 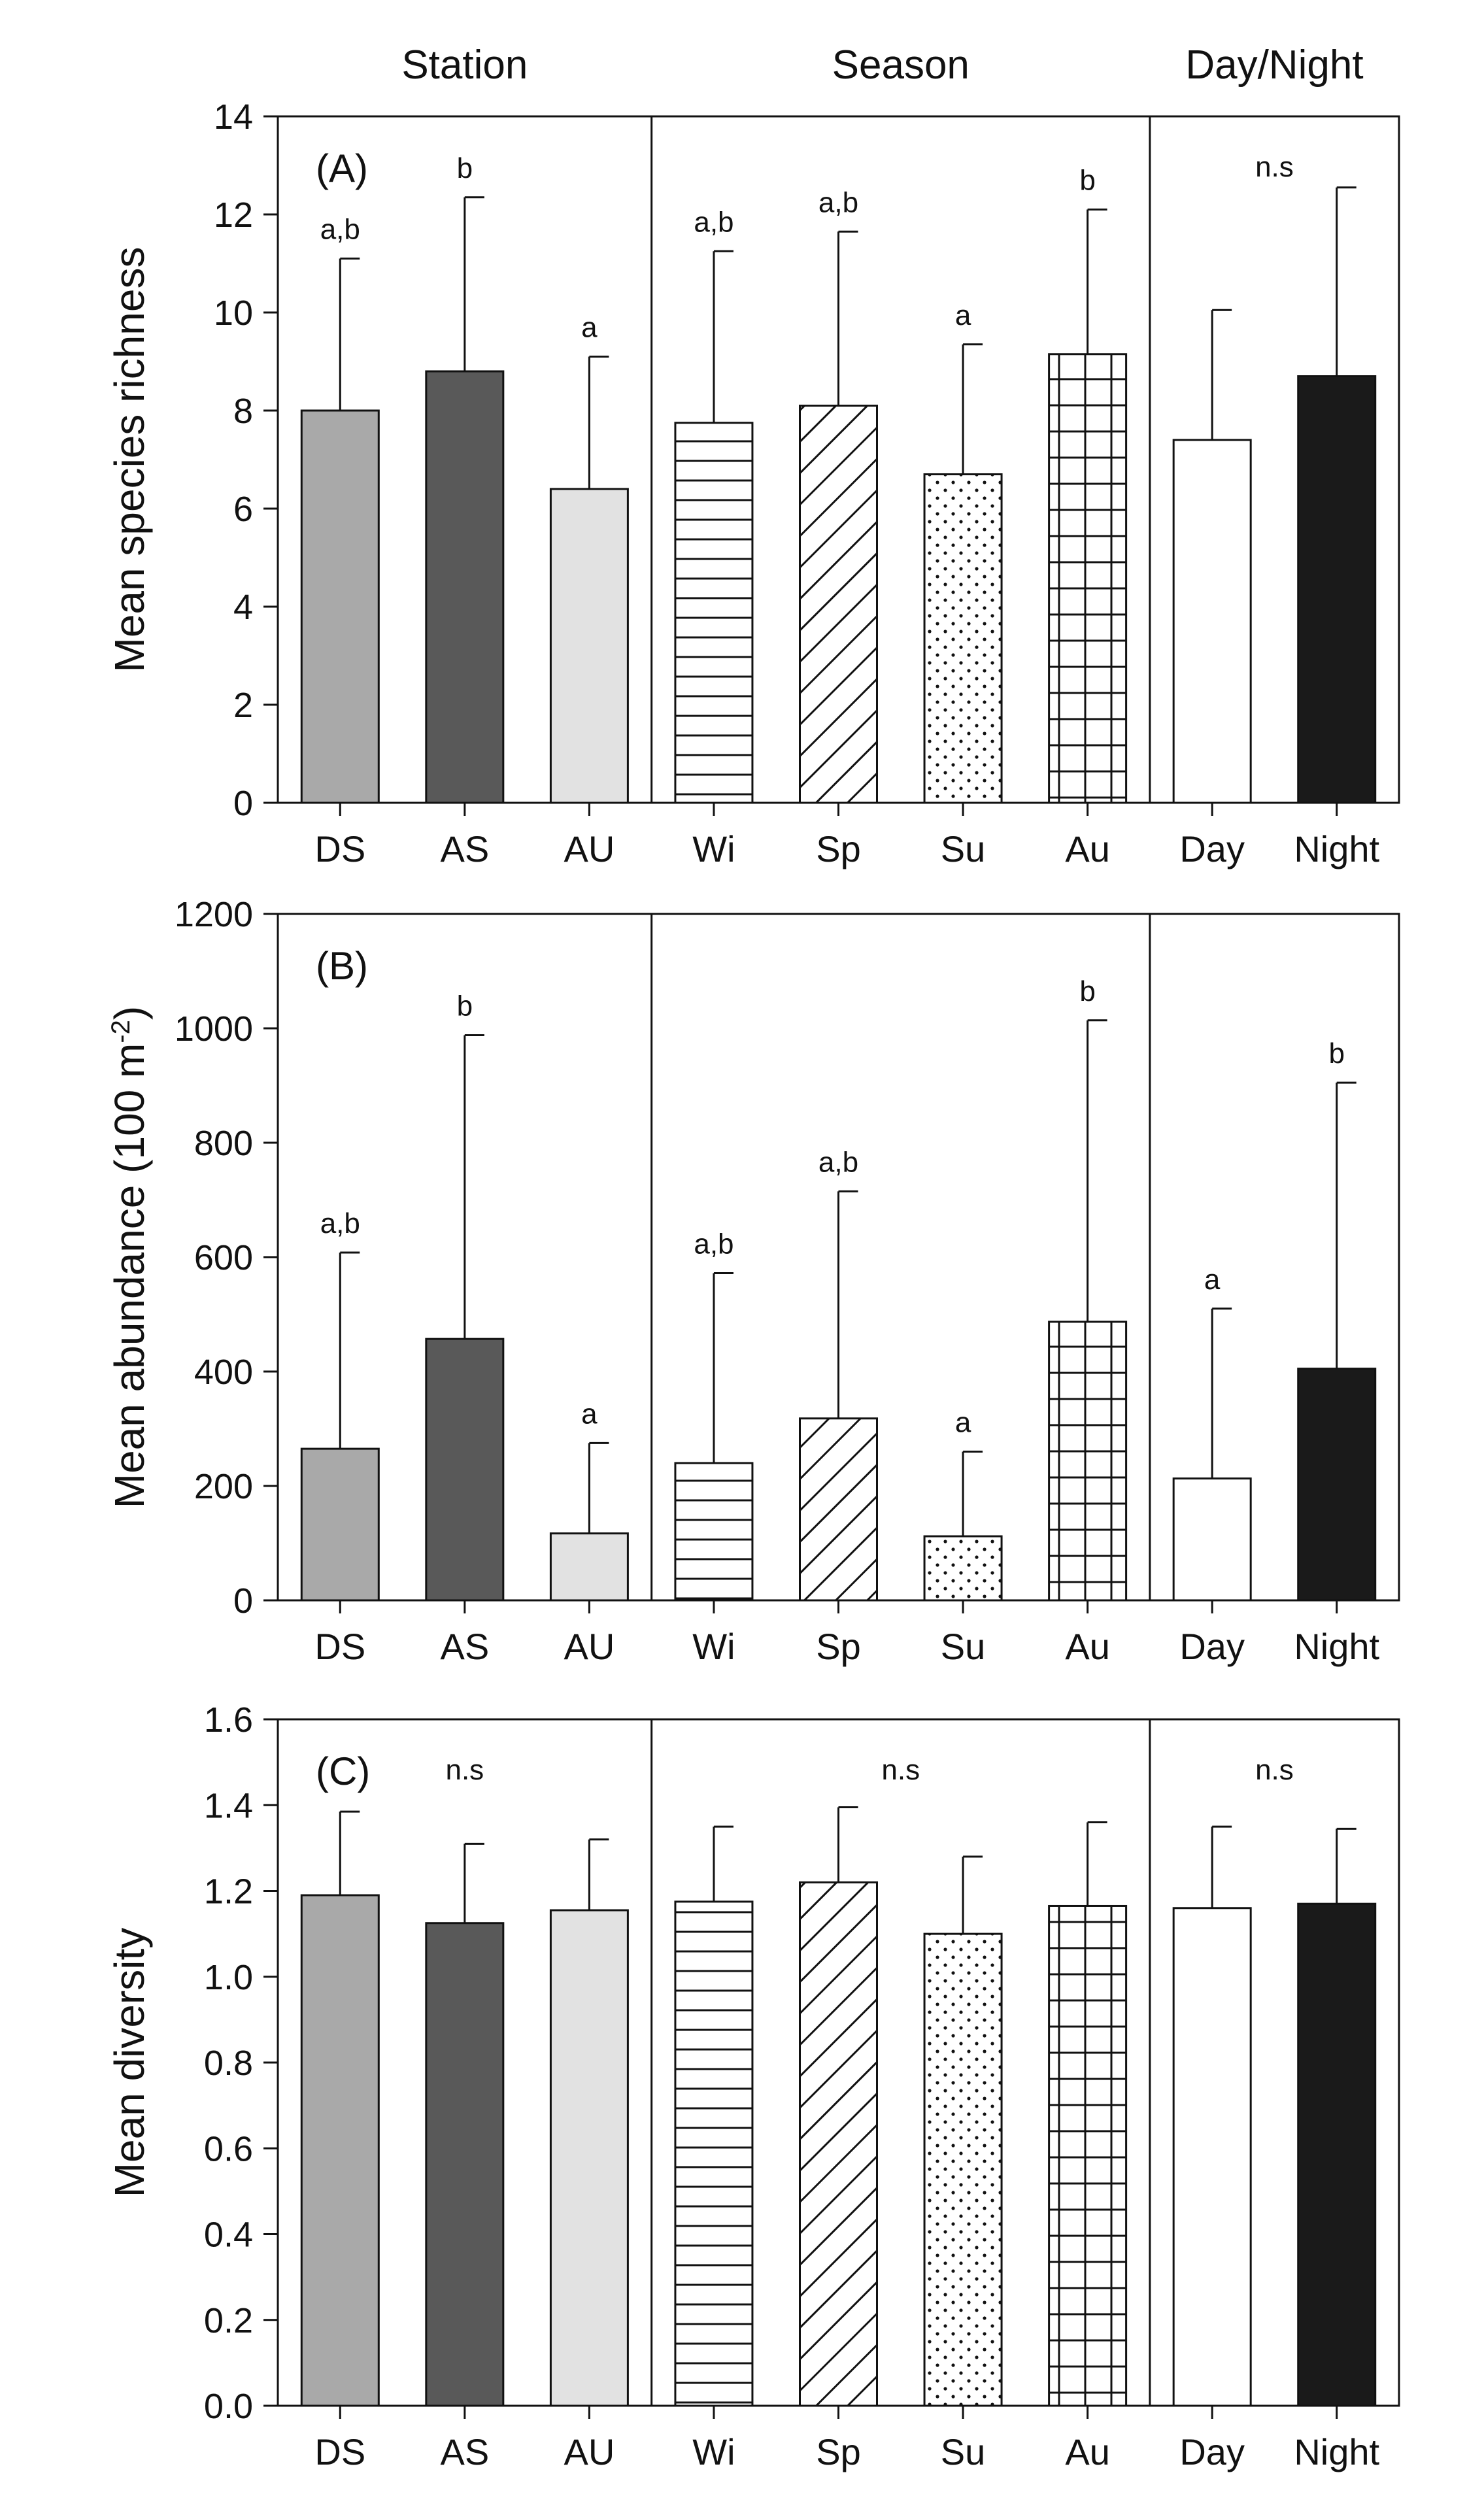 I want to click on y-tick-label: 1200, so click(x=214, y=915).